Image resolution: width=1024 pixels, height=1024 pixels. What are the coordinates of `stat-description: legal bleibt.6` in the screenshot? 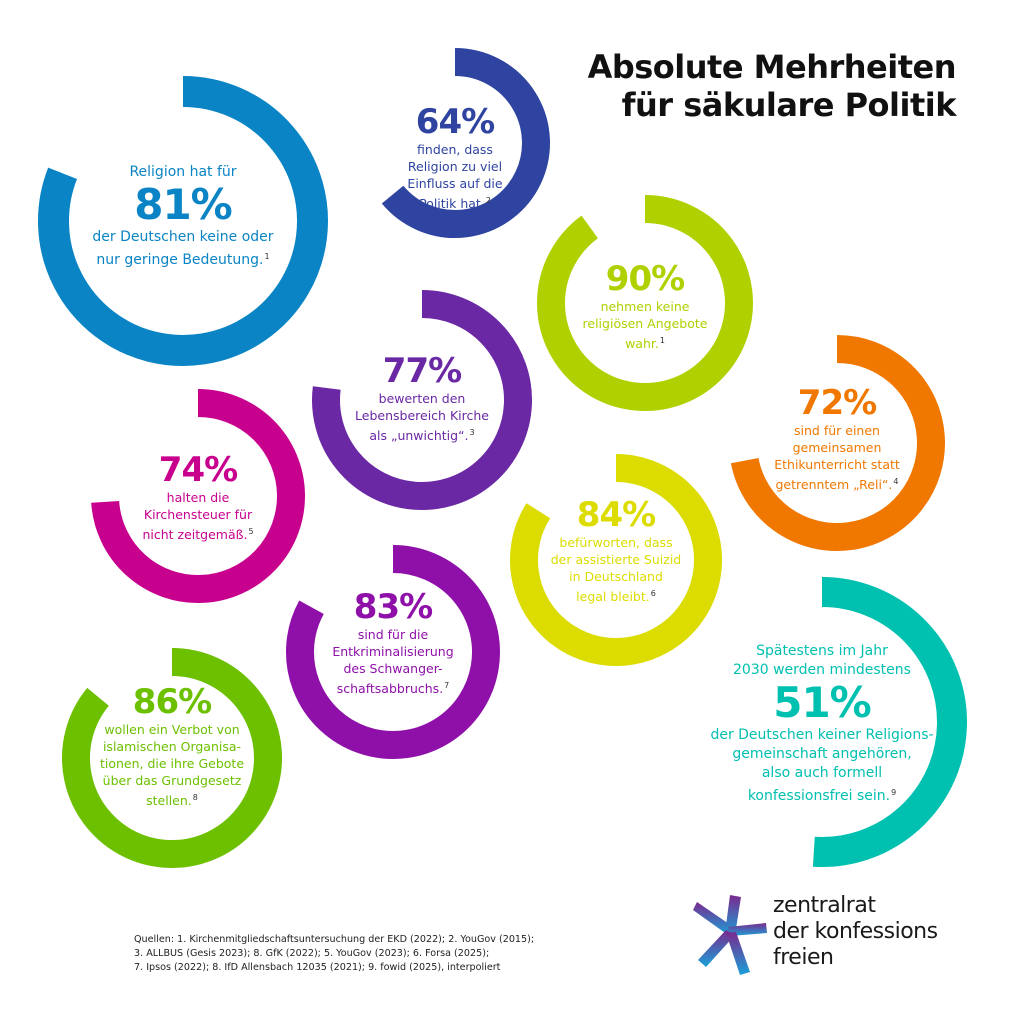 It's located at (616, 595).